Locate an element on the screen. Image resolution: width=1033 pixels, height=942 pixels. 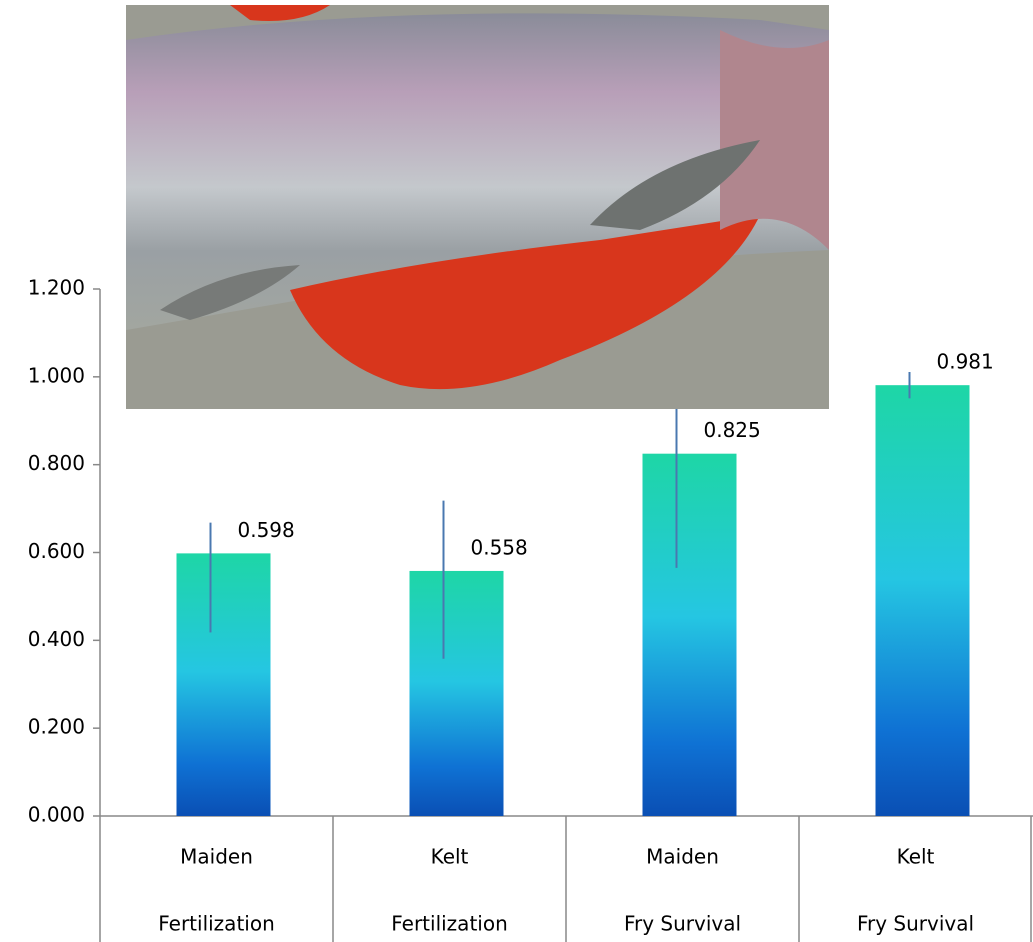
y-tick-label: 0.800 is located at coordinates (56, 463).